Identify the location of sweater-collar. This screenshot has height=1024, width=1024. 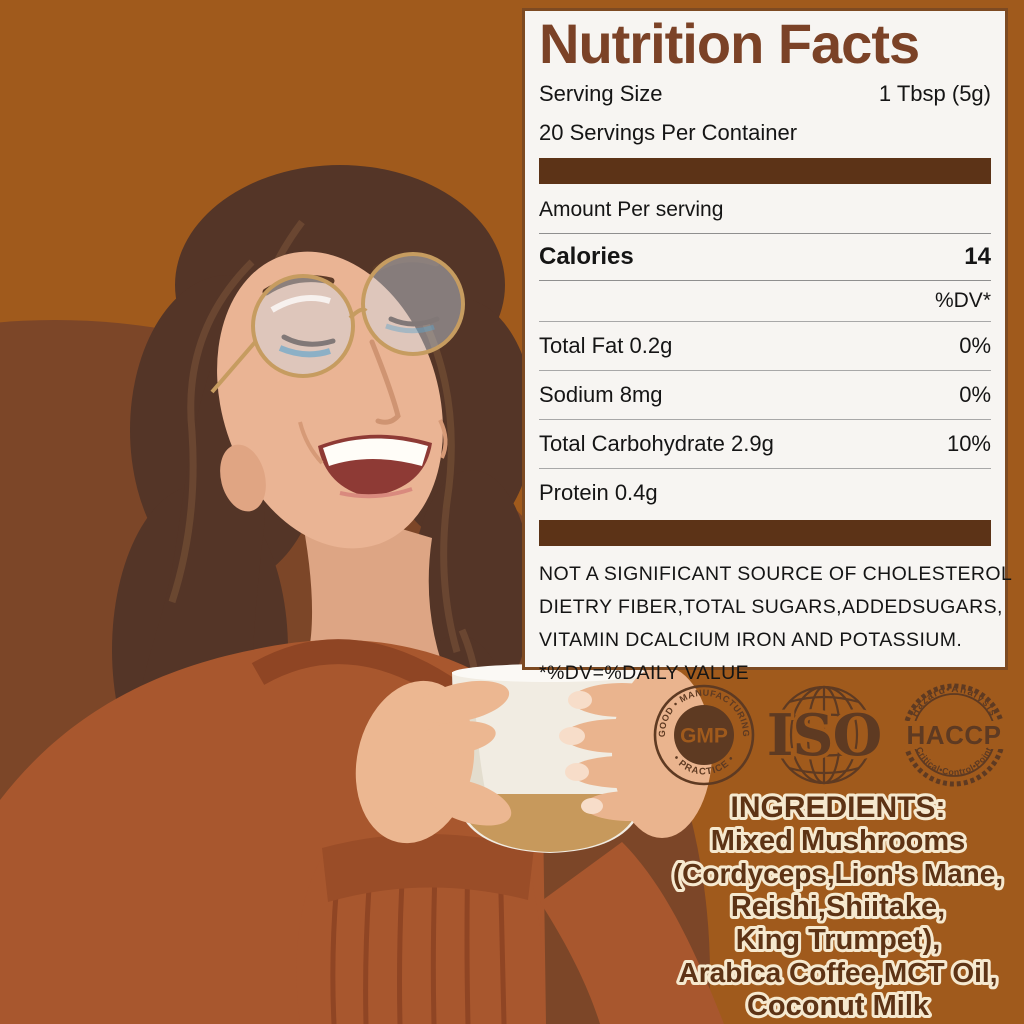
(362, 675).